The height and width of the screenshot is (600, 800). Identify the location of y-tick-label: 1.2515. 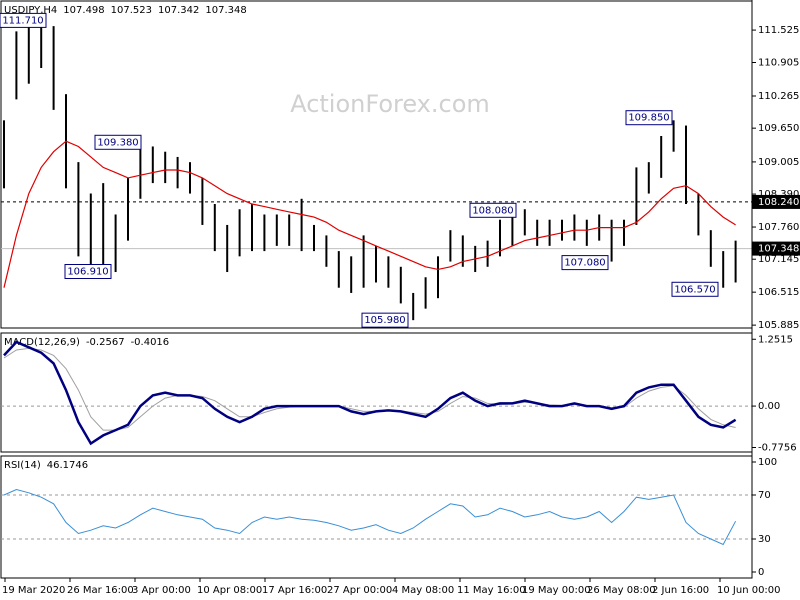
(775, 339).